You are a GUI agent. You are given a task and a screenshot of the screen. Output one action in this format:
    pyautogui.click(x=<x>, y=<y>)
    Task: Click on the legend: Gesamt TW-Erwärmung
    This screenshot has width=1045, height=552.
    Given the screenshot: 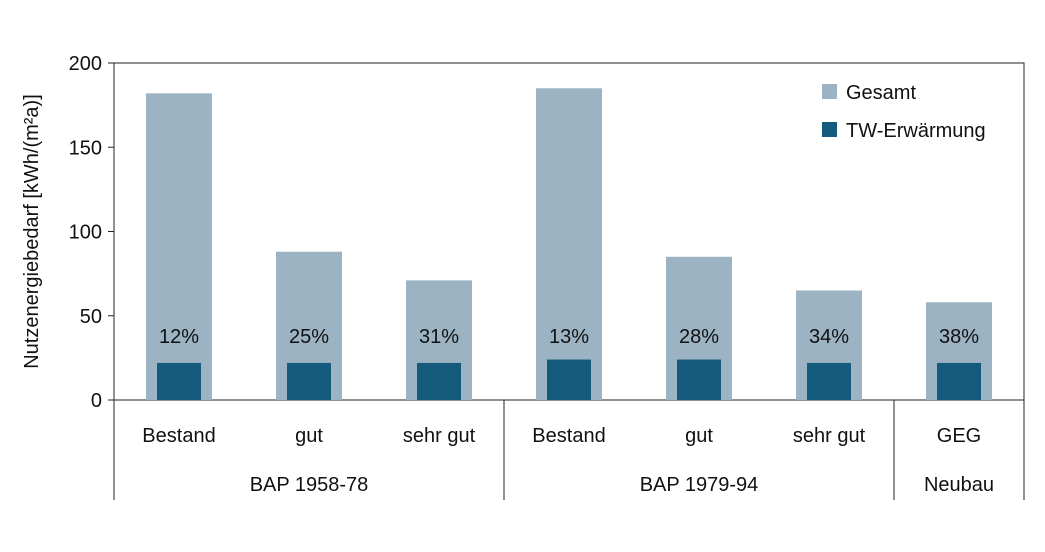 What is the action you would take?
    pyautogui.click(x=904, y=112)
    